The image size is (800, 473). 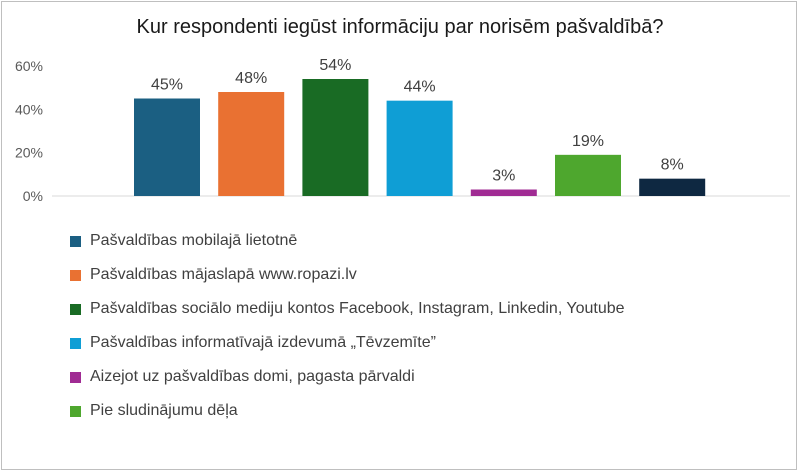 What do you see at coordinates (33, 196) in the screenshot?
I see `y-tick-label: 0%` at bounding box center [33, 196].